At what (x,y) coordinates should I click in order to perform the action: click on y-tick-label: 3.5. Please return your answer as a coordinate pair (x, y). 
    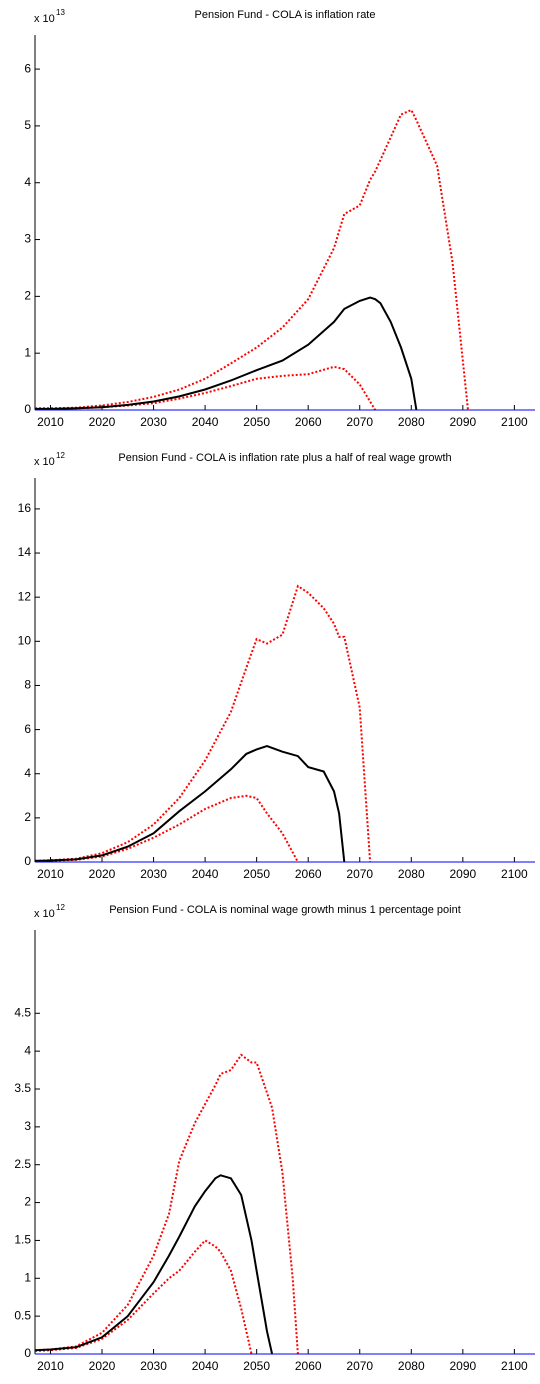
    Looking at the image, I should click on (22, 1088).